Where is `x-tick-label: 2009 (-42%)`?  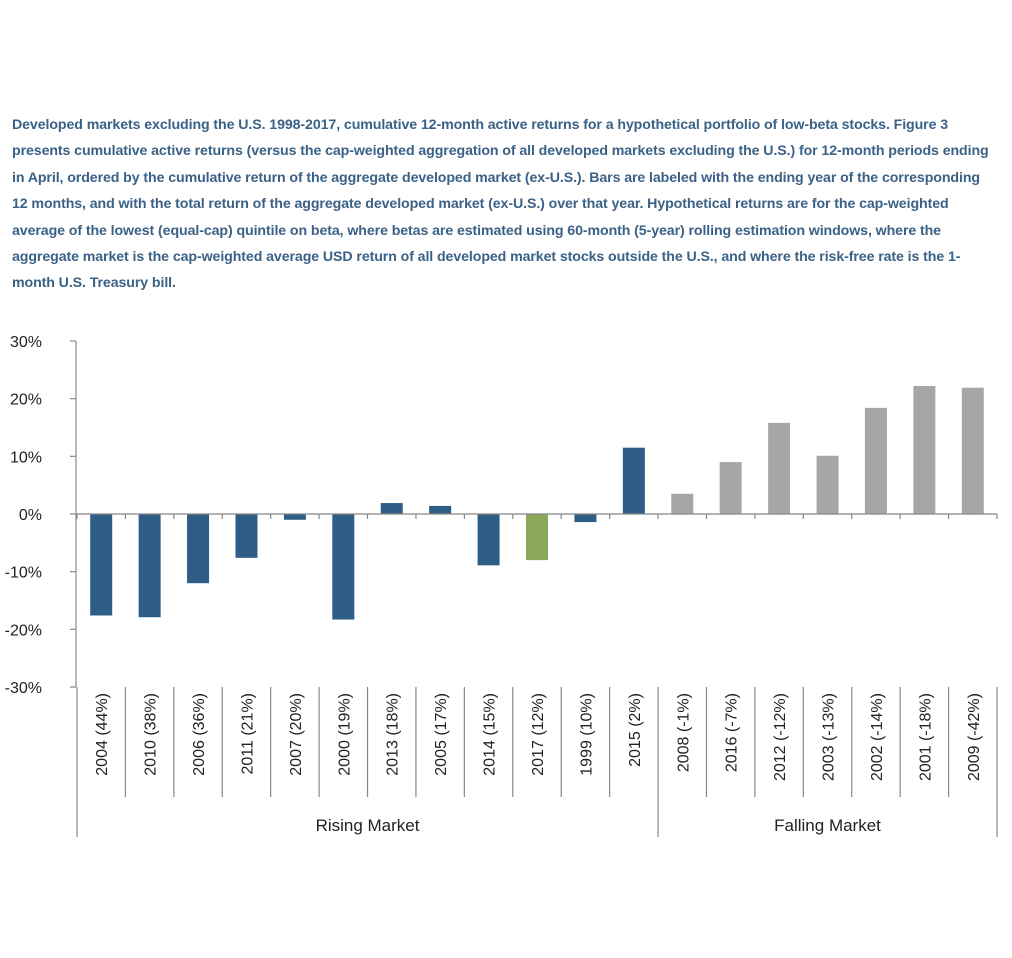 x-tick-label: 2009 (-42%) is located at coordinates (974, 737).